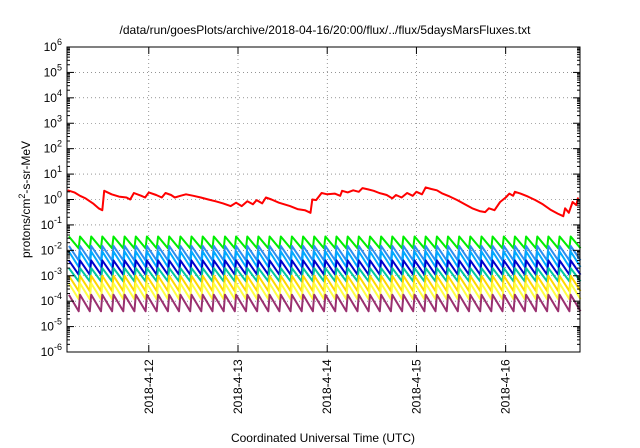 Image resolution: width=640 pixels, height=448 pixels. What do you see at coordinates (51, 299) in the screenshot?
I see `y-tick-label: 10⁻⁴` at bounding box center [51, 299].